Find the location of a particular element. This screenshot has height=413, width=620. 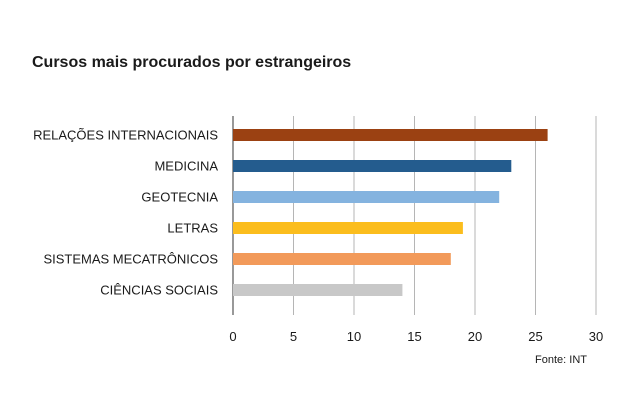

category-label: CIÊNCIAS SOCIAIS is located at coordinates (159, 290).